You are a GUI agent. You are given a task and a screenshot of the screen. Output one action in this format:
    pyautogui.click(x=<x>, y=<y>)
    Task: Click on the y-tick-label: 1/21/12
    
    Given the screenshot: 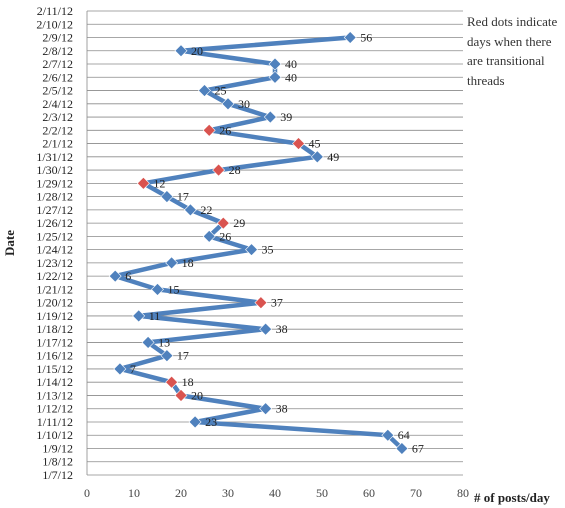 What is the action you would take?
    pyautogui.click(x=54, y=289)
    